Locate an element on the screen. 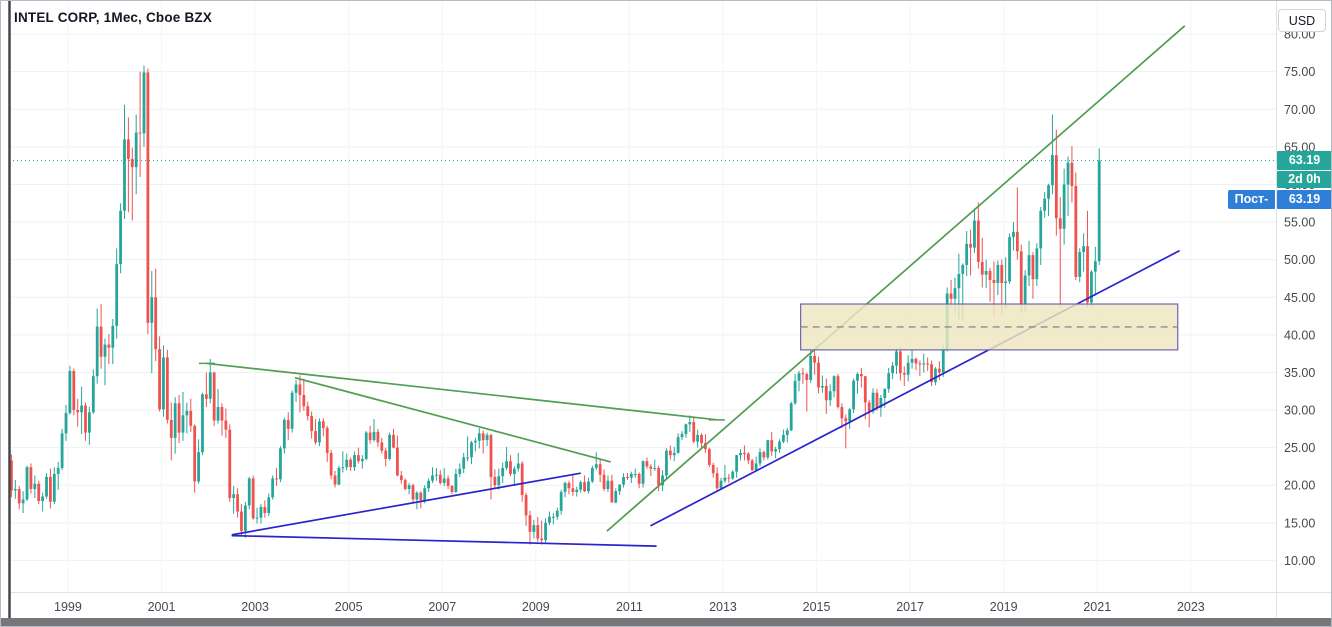 The image size is (1332, 627). price-tick-label: 15.00 is located at coordinates (1299, 523).